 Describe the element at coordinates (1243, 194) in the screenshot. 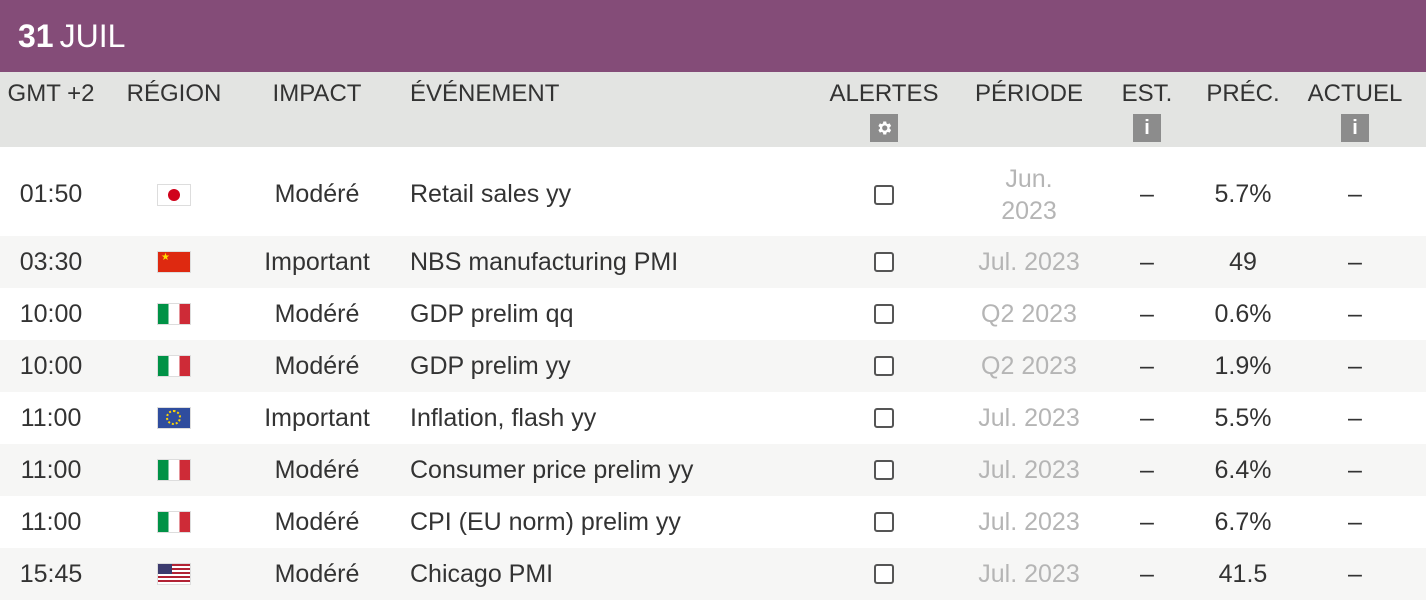

I see `prev-value: 5.7%` at that location.